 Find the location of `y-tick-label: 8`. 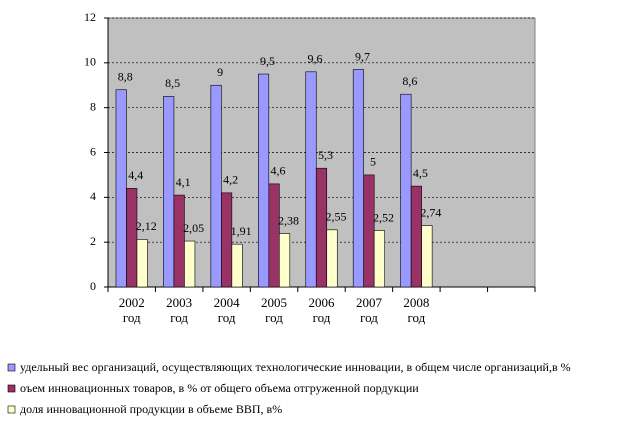

y-tick-label: 8 is located at coordinates (93, 106).